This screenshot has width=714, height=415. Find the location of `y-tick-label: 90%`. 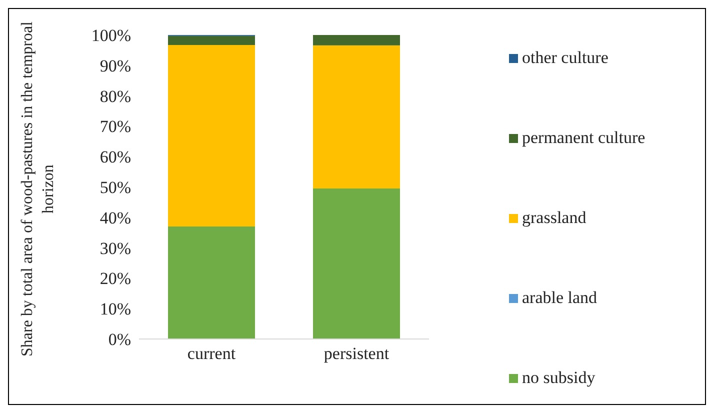

y-tick-label: 90% is located at coordinates (115, 66).